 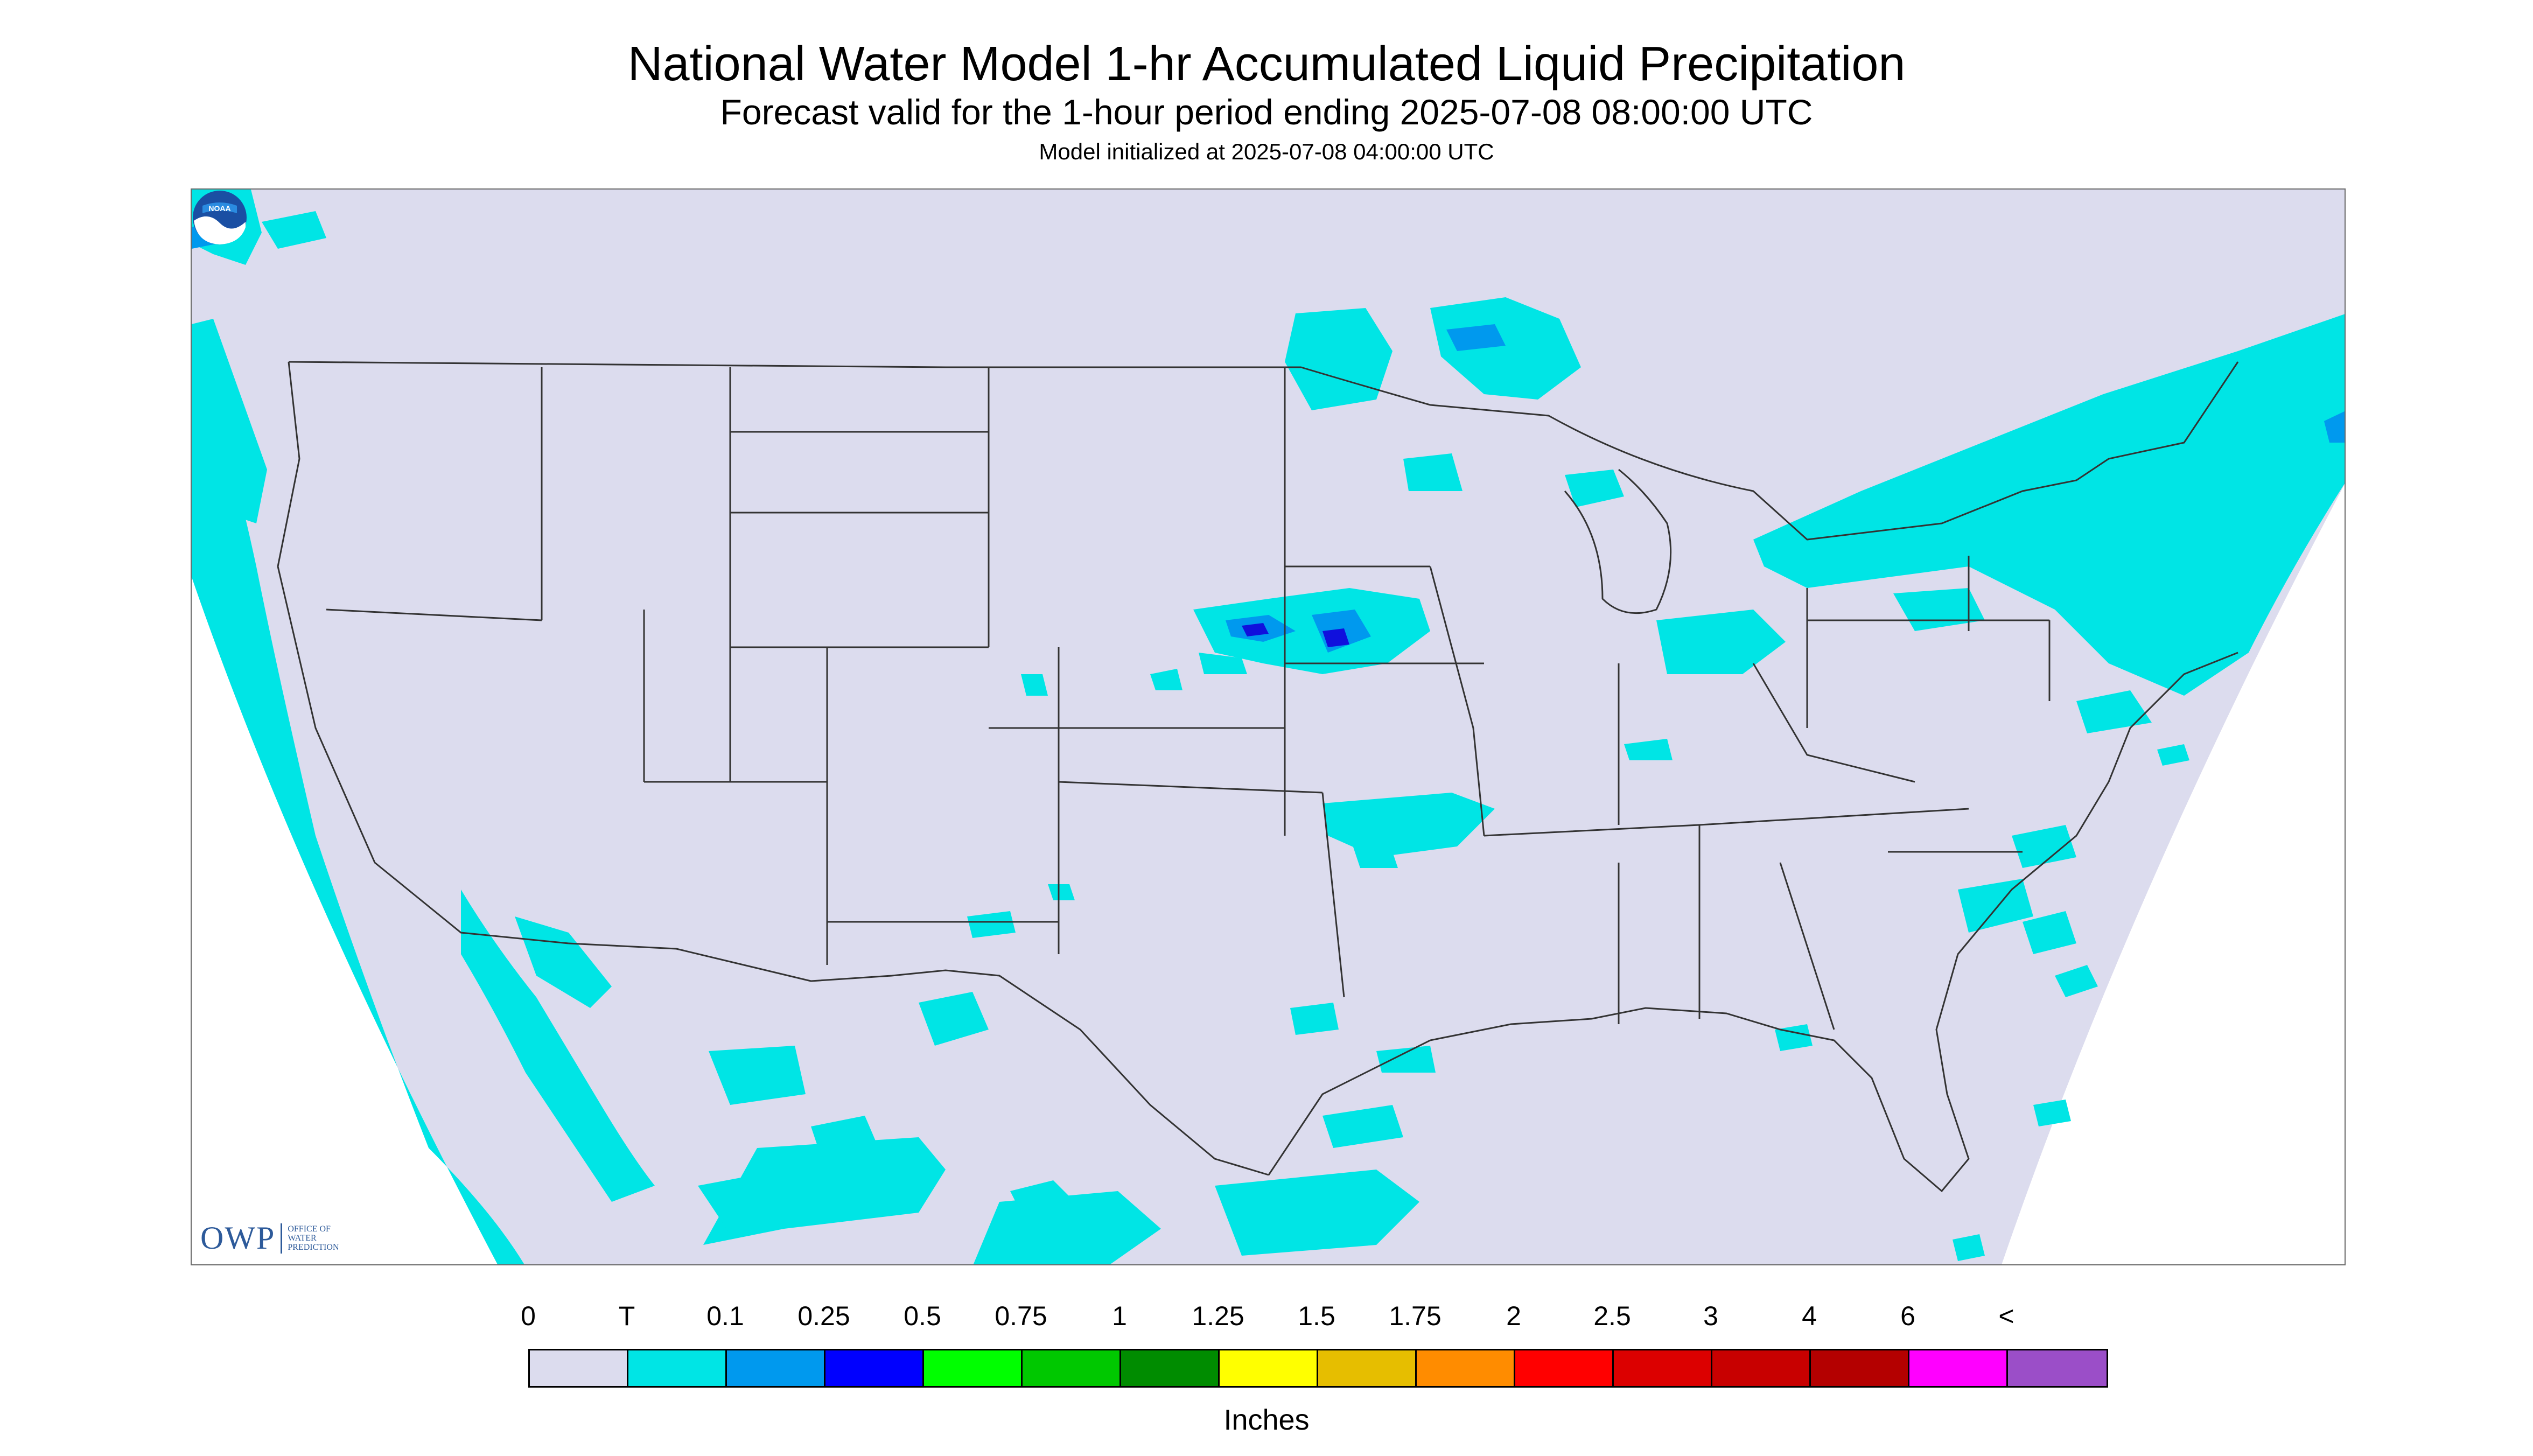 What do you see at coordinates (1218, 1316) in the screenshot?
I see `legend-tick-label: 1.25` at bounding box center [1218, 1316].